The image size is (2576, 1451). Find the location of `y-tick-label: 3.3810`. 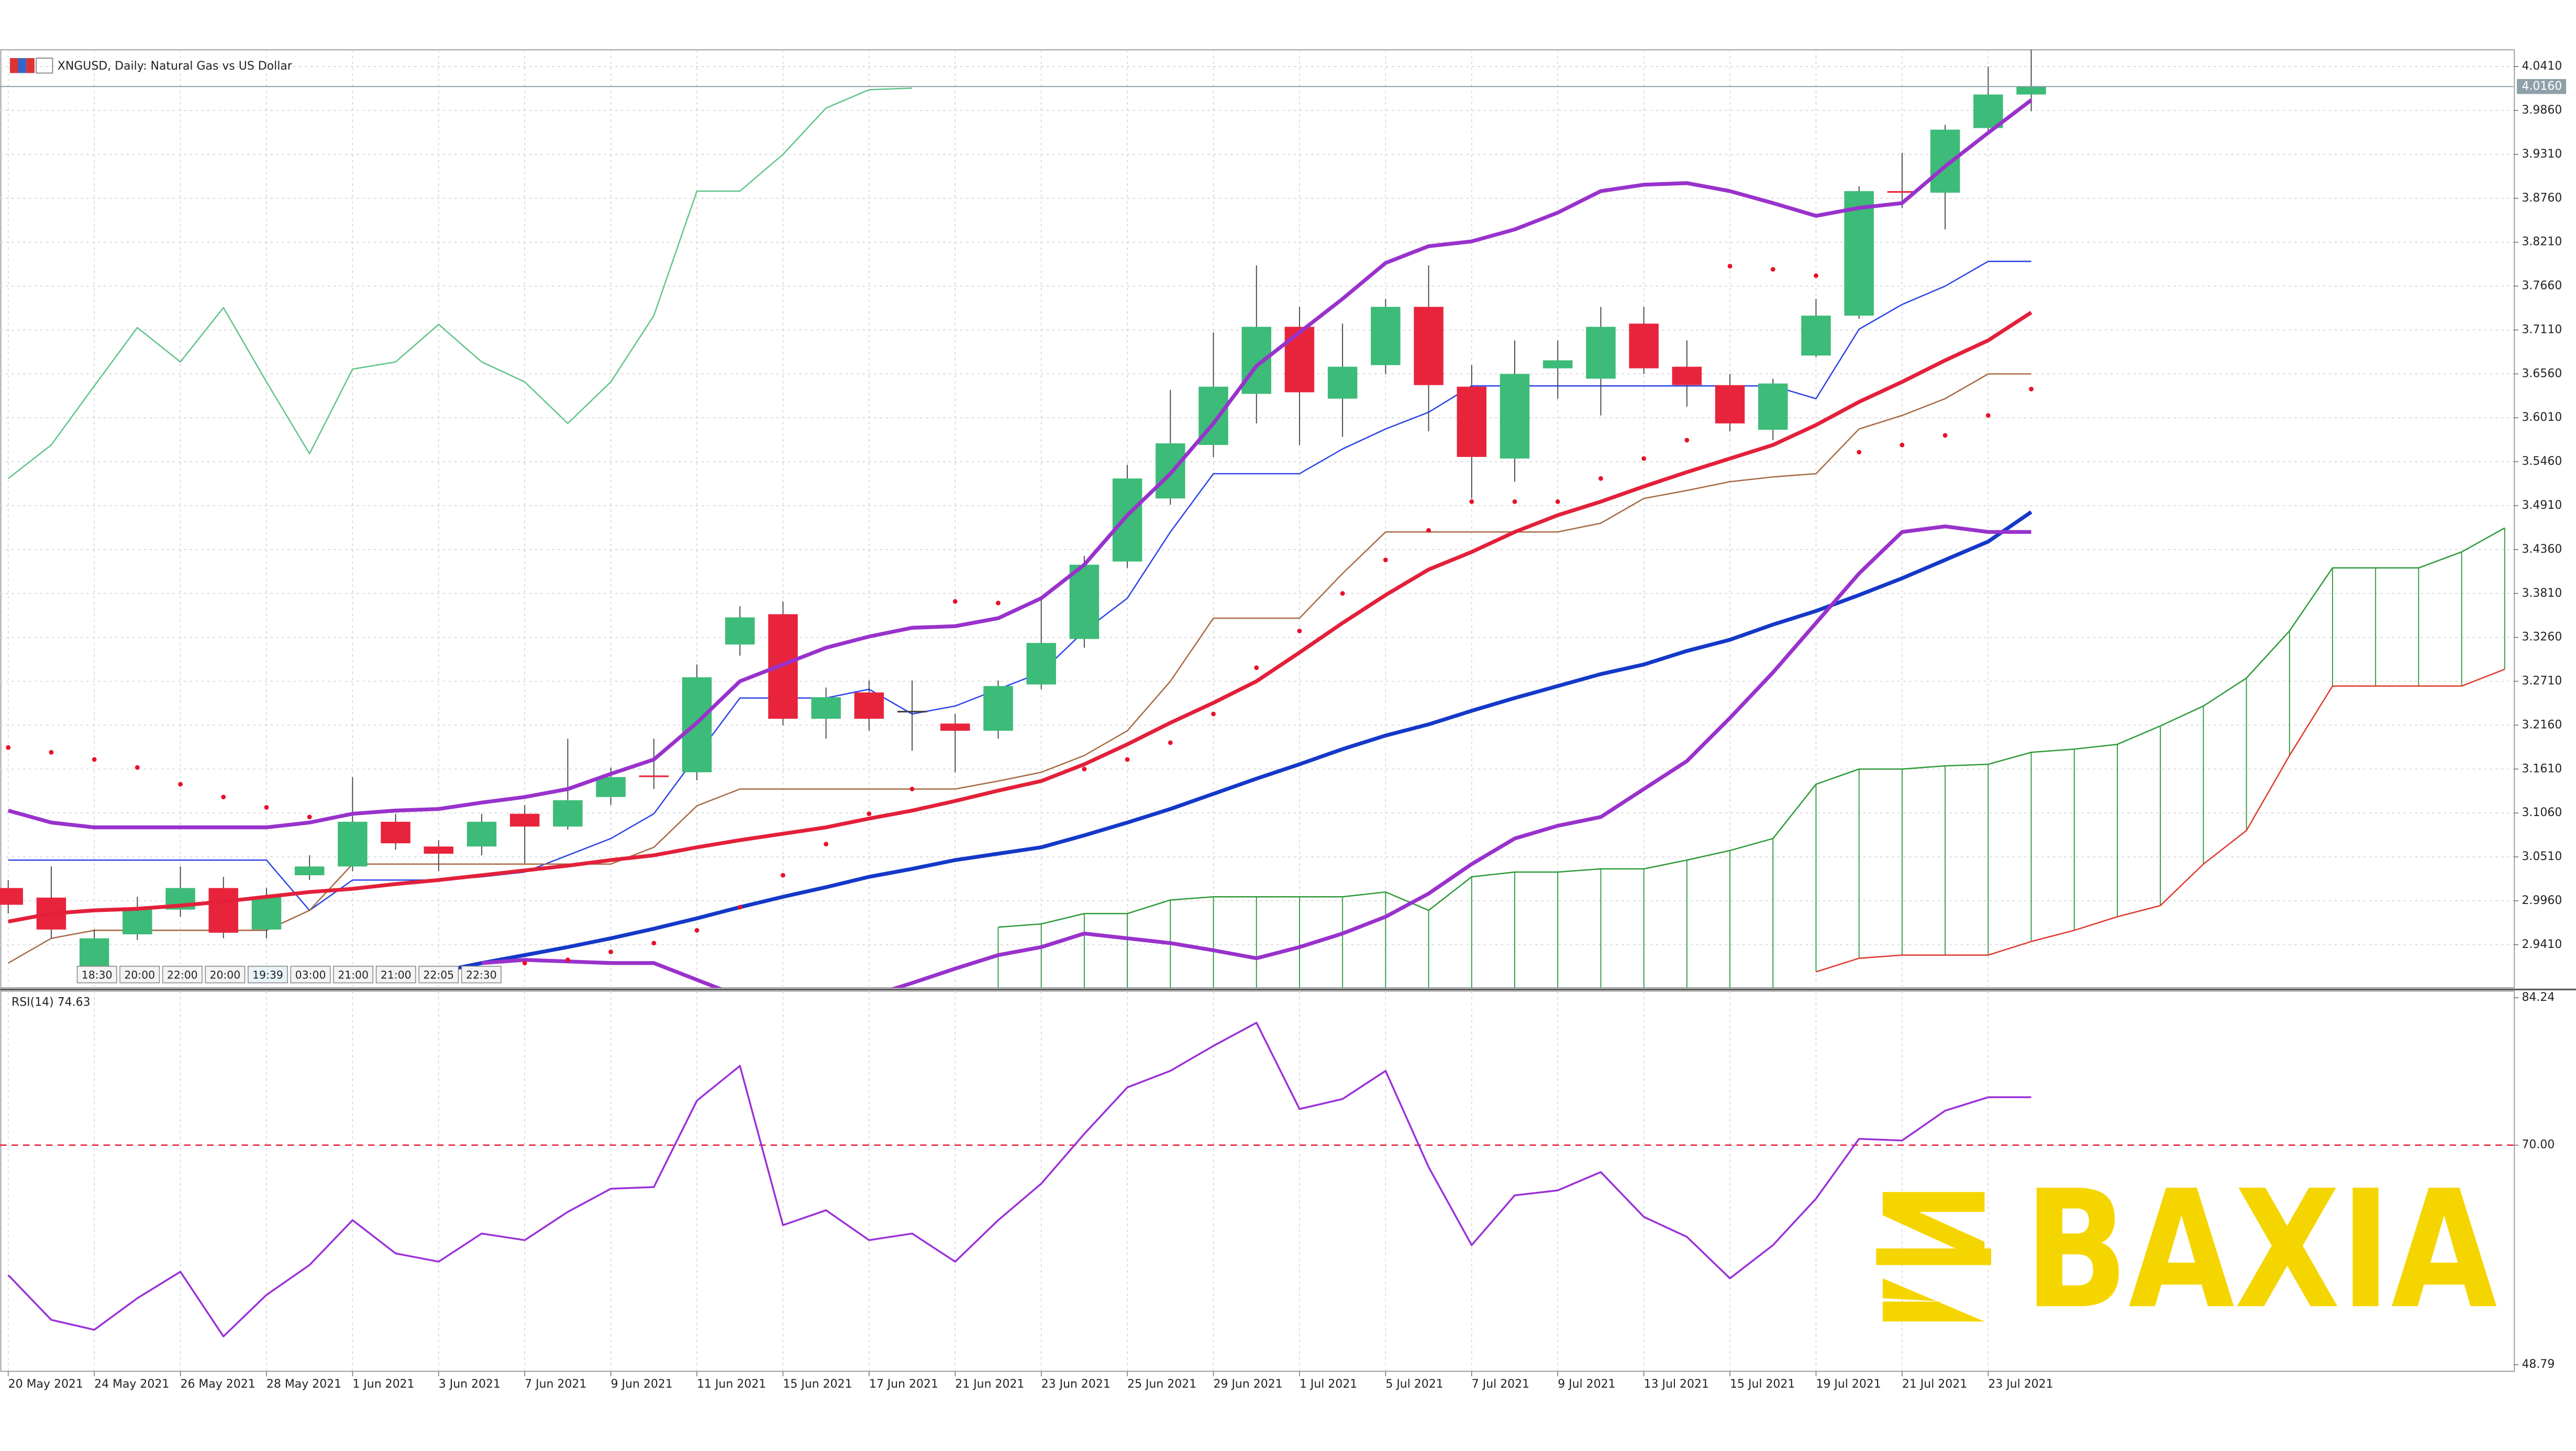

y-tick-label: 3.3810 is located at coordinates (2542, 594).